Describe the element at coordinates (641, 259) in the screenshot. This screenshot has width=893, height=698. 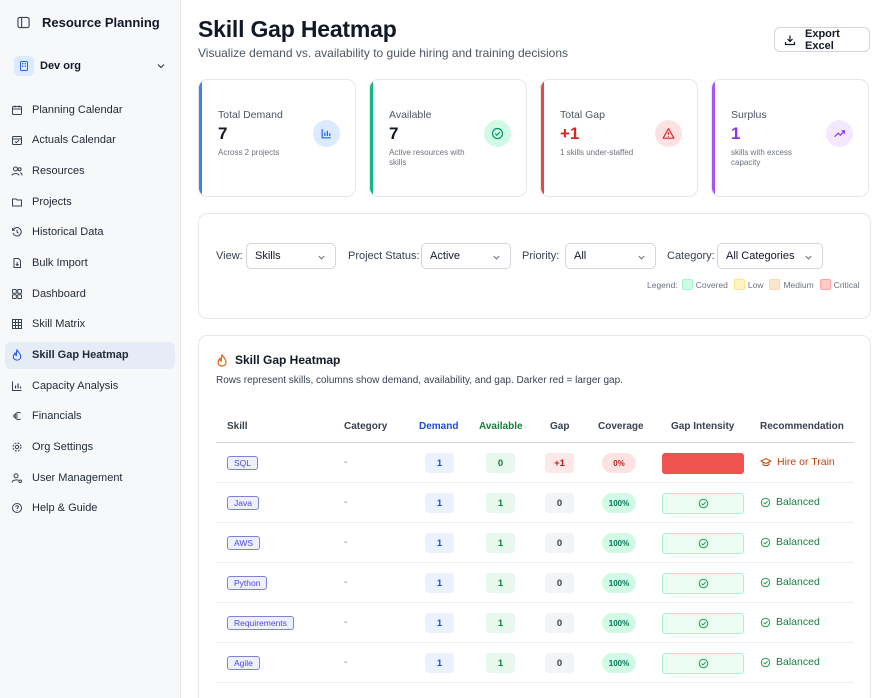
I see `chevron-down-icon` at that location.